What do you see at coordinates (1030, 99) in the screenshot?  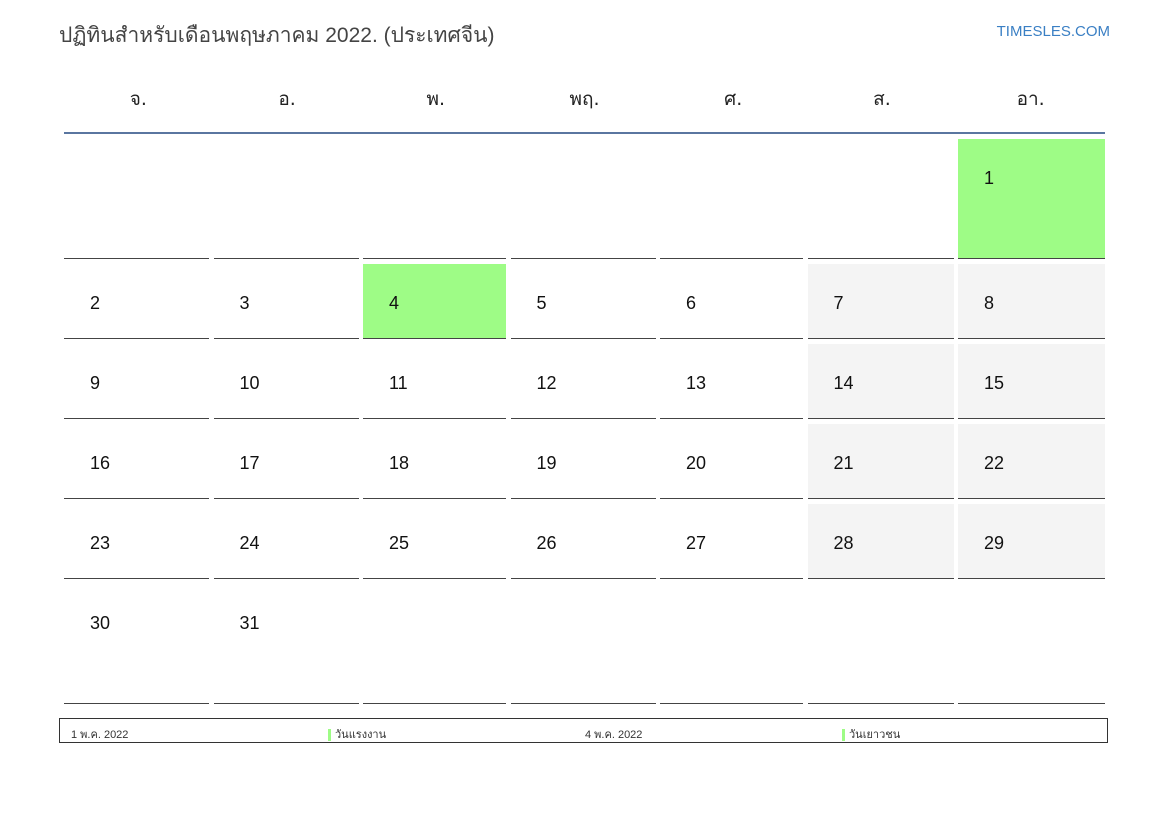 I see `weekday-sun: อา.` at bounding box center [1030, 99].